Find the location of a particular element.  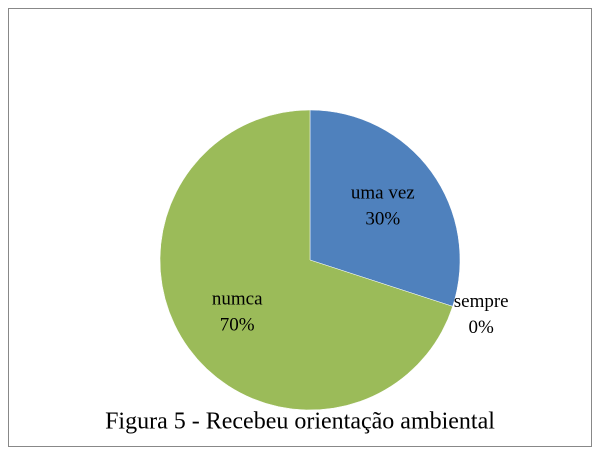

pie-slice is located at coordinates (385, 208).